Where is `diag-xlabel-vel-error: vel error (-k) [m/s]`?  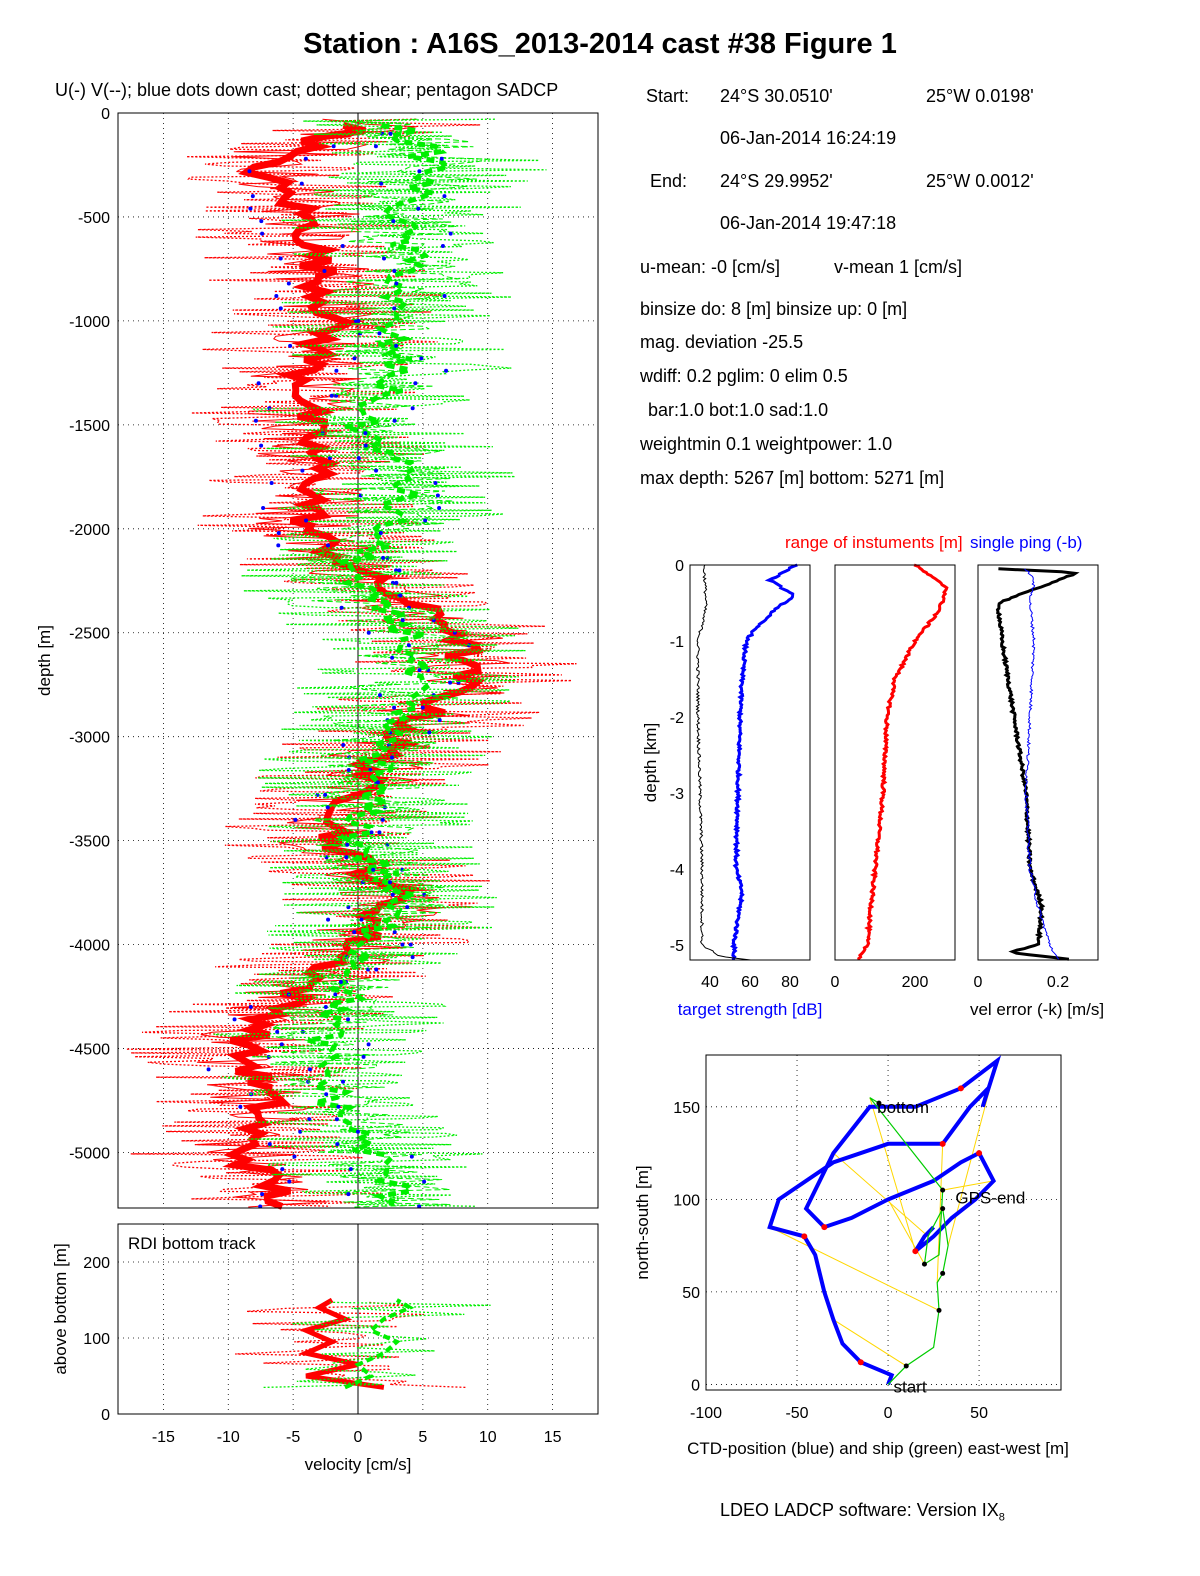 diag-xlabel-vel-error: vel error (-k) [m/s] is located at coordinates (1037, 1009).